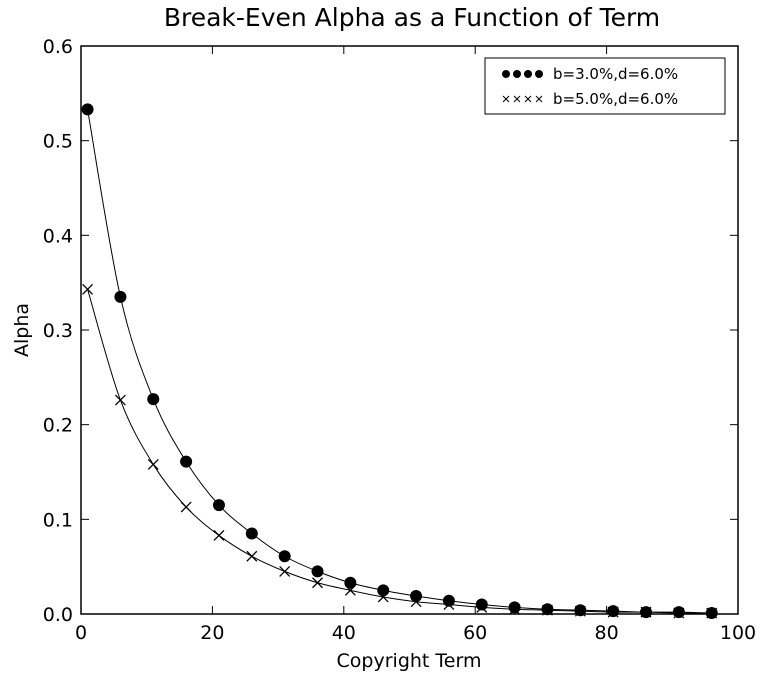 The width and height of the screenshot is (763, 675). I want to click on x-tick-label: 40, so click(344, 633).